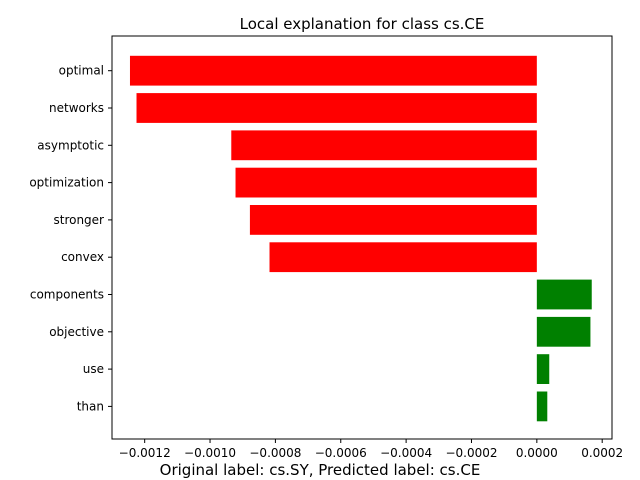 Image resolution: width=640 pixels, height=480 pixels. Describe the element at coordinates (384, 145) in the screenshot. I see `bar-asymptotic` at that location.